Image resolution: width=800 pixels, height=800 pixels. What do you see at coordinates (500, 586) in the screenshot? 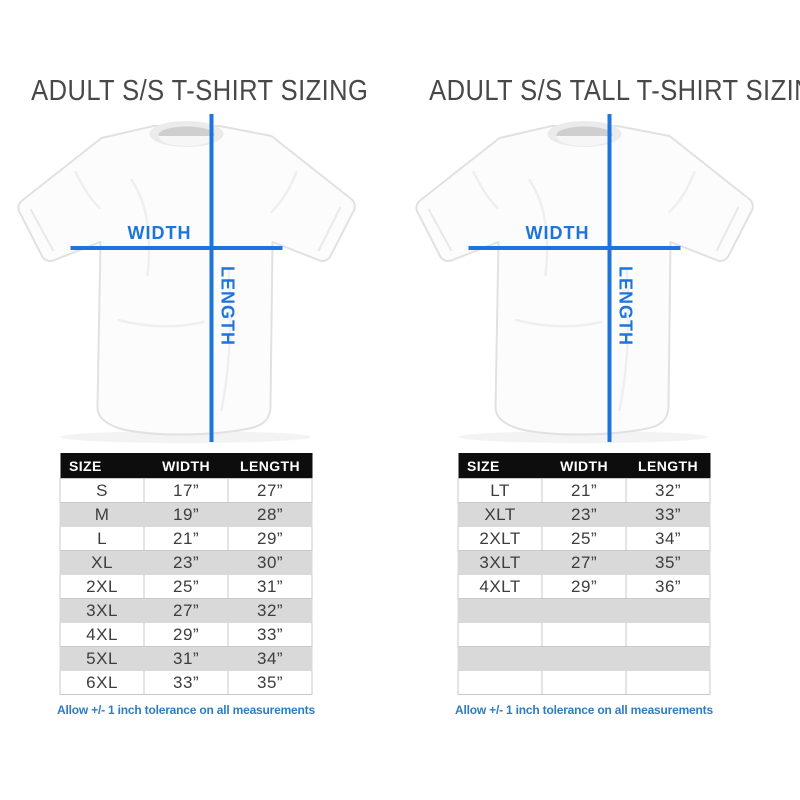
I see `cell-size: 4XLT` at bounding box center [500, 586].